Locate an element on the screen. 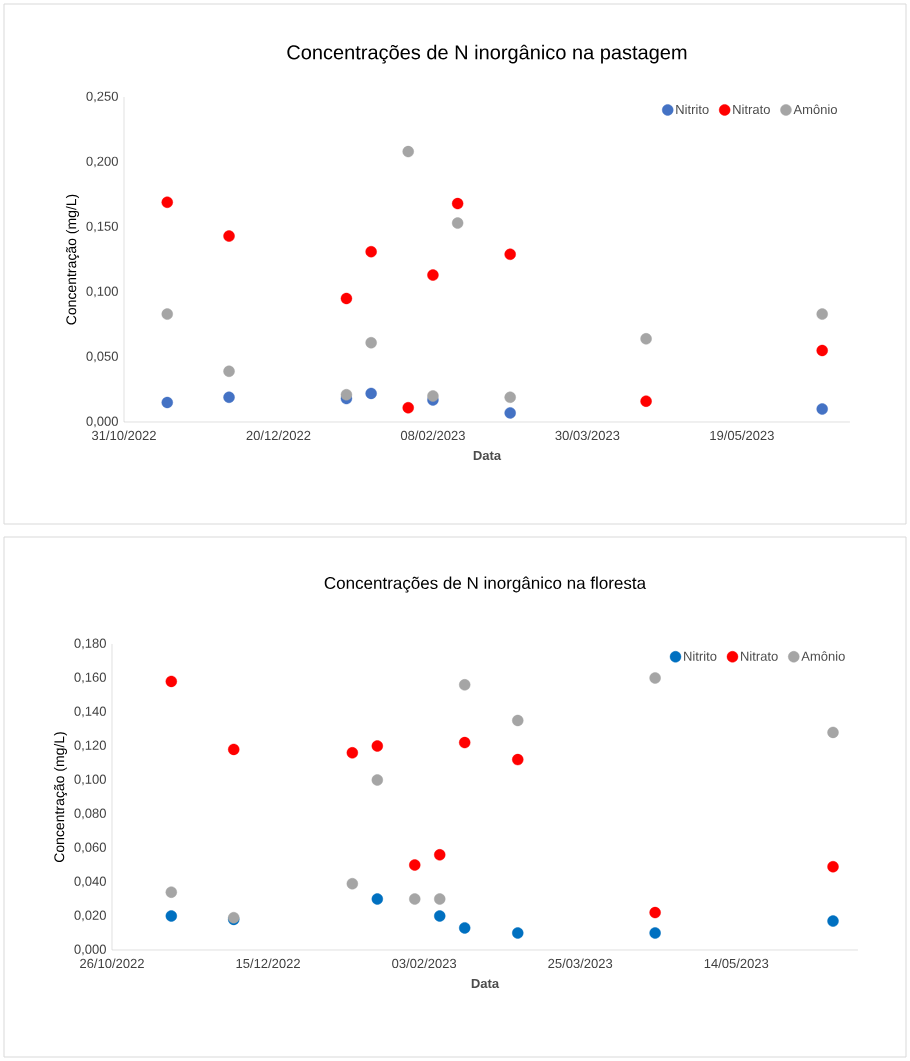  x-tick-label: 20/12/2022 is located at coordinates (278, 435).